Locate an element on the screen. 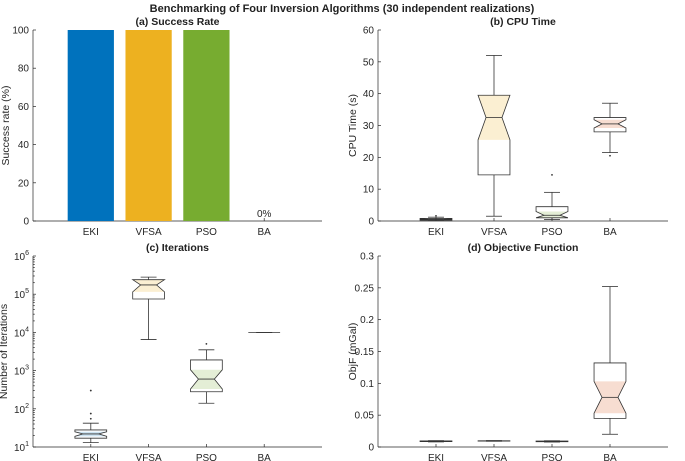 Image resolution: width=685 pixels, height=461 pixels. y-tick-label: 0.3 is located at coordinates (367, 257).